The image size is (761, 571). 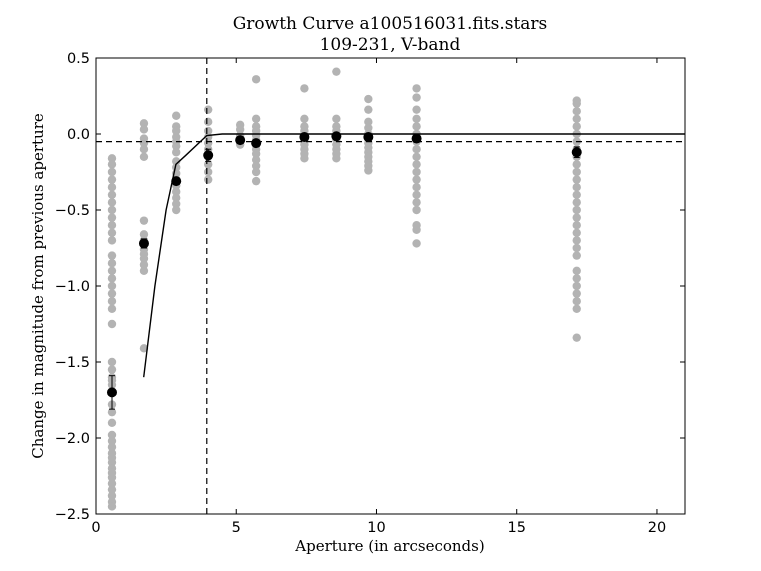 What do you see at coordinates (236, 528) in the screenshot?
I see `x-tick-label-1: 5` at bounding box center [236, 528].